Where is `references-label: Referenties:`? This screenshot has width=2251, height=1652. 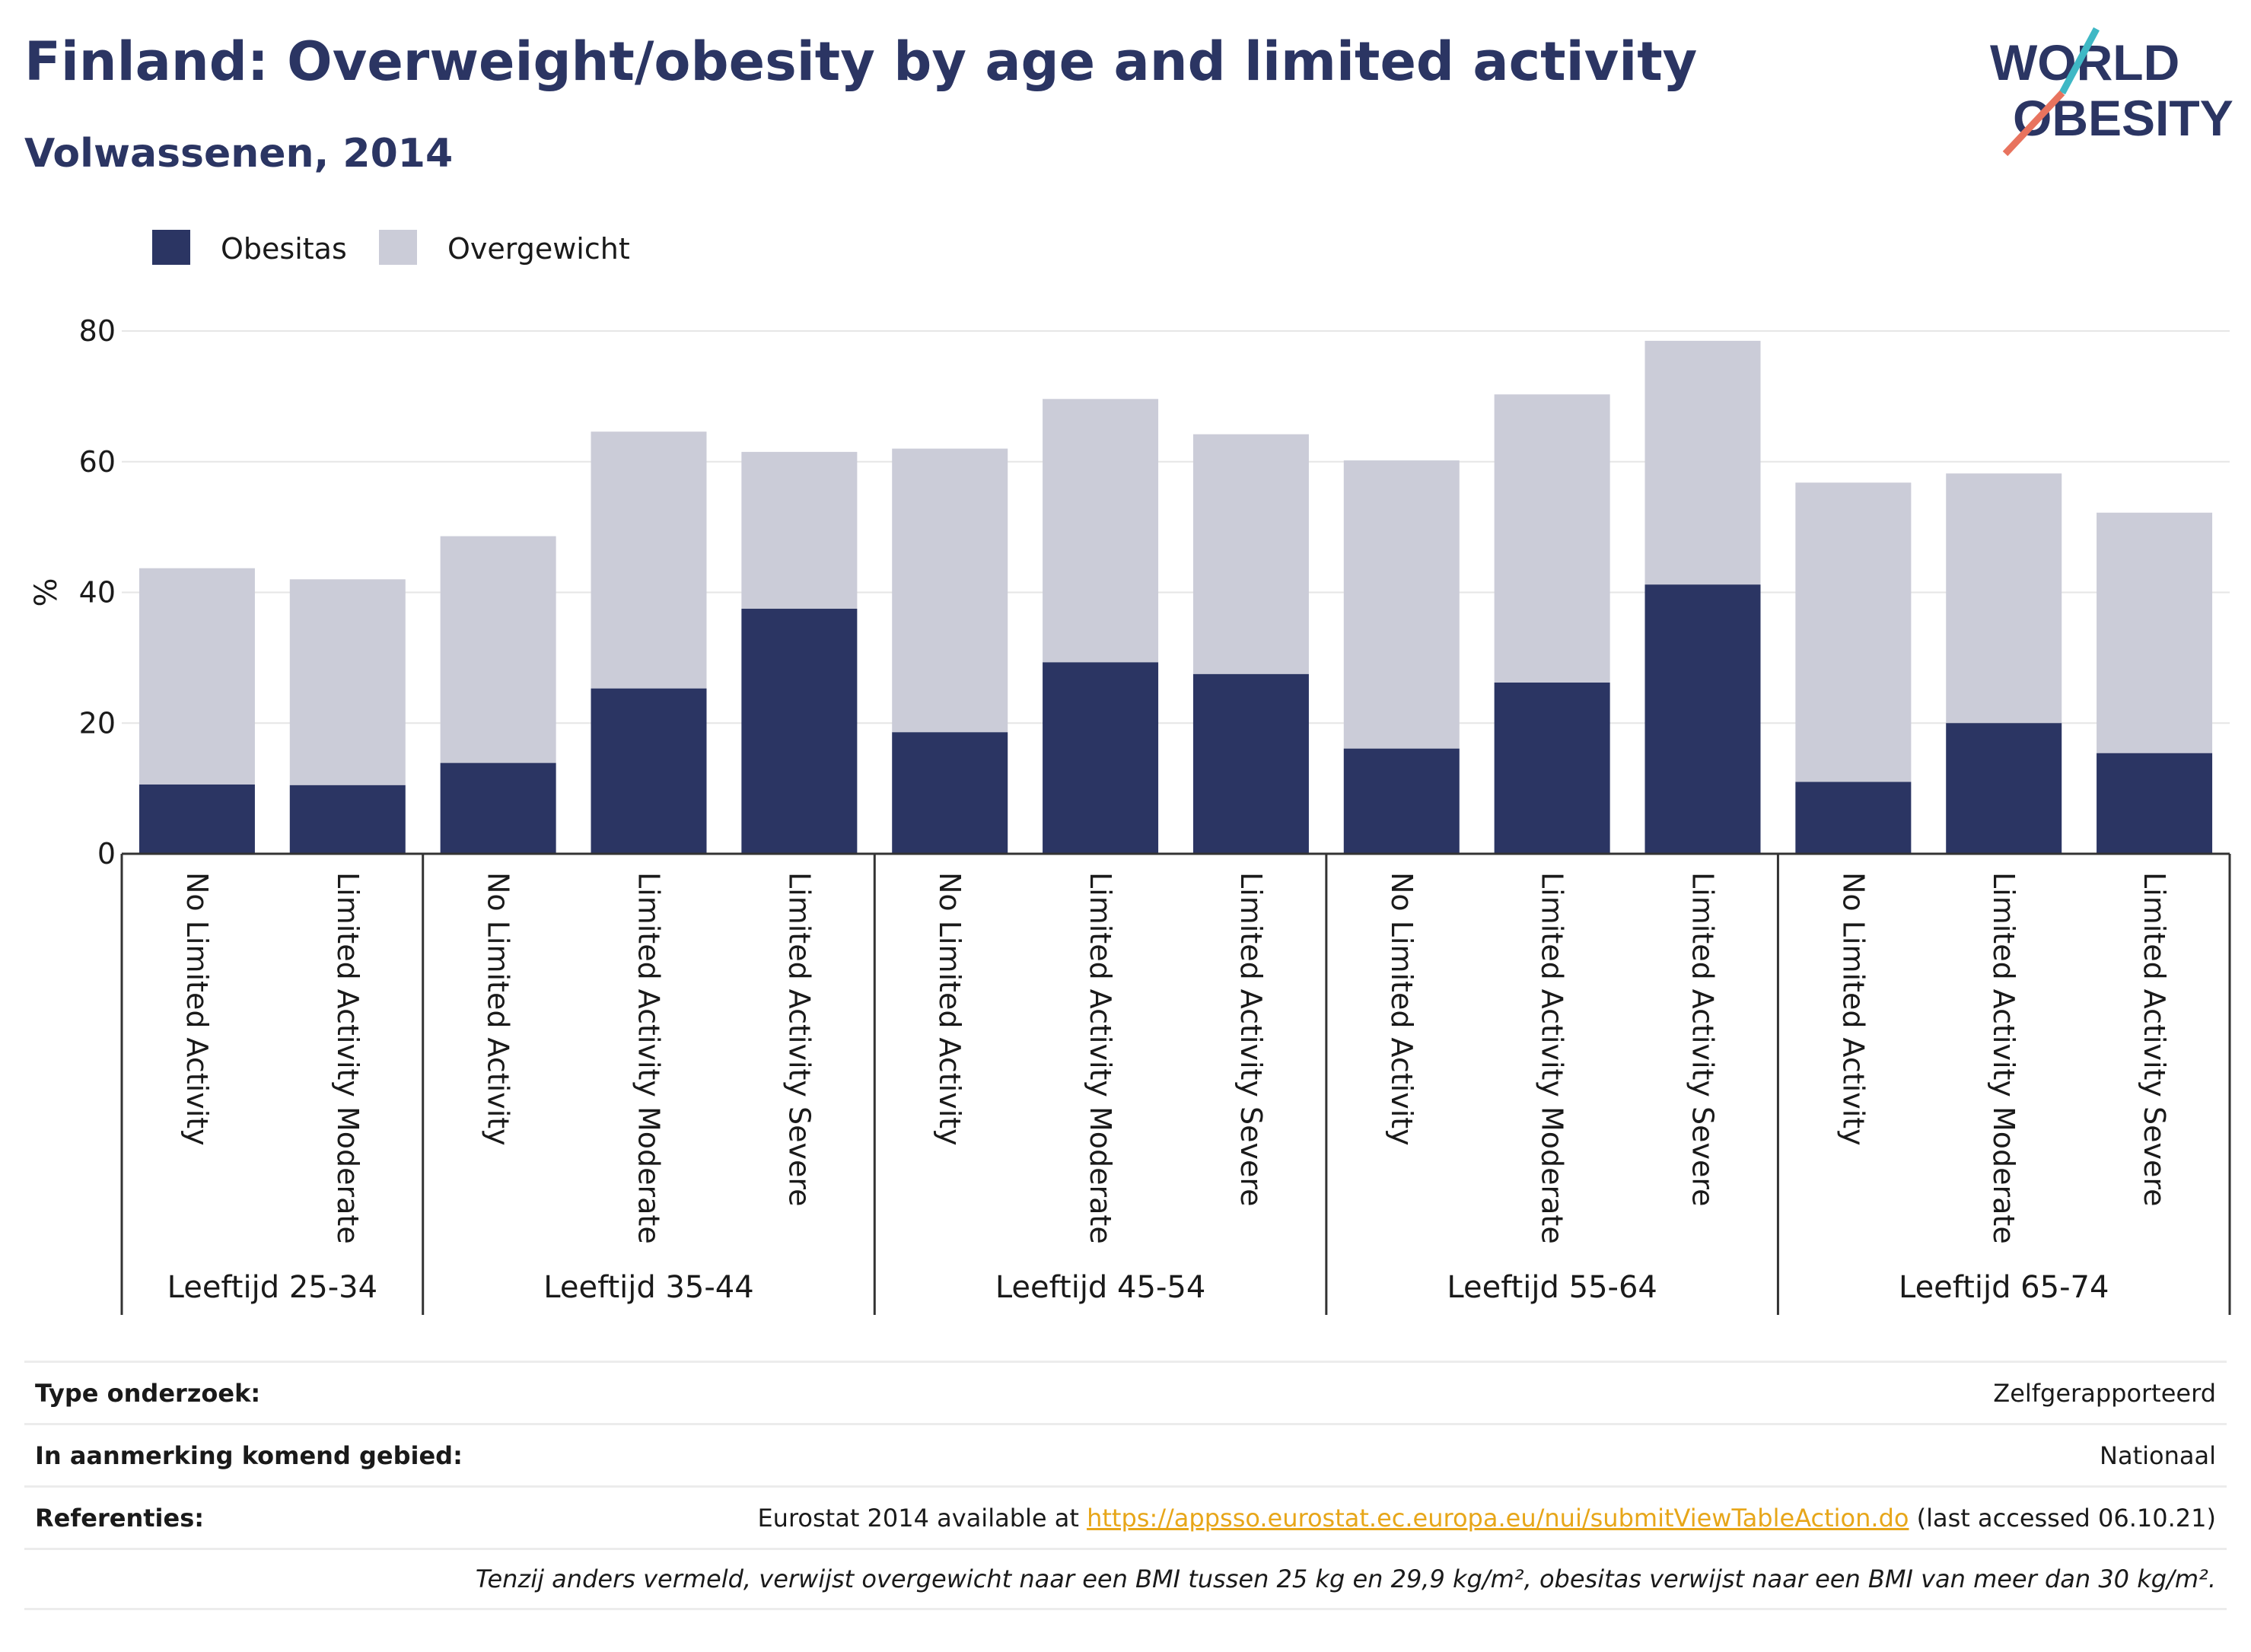
references-label: Referenties: is located at coordinates (120, 1518).